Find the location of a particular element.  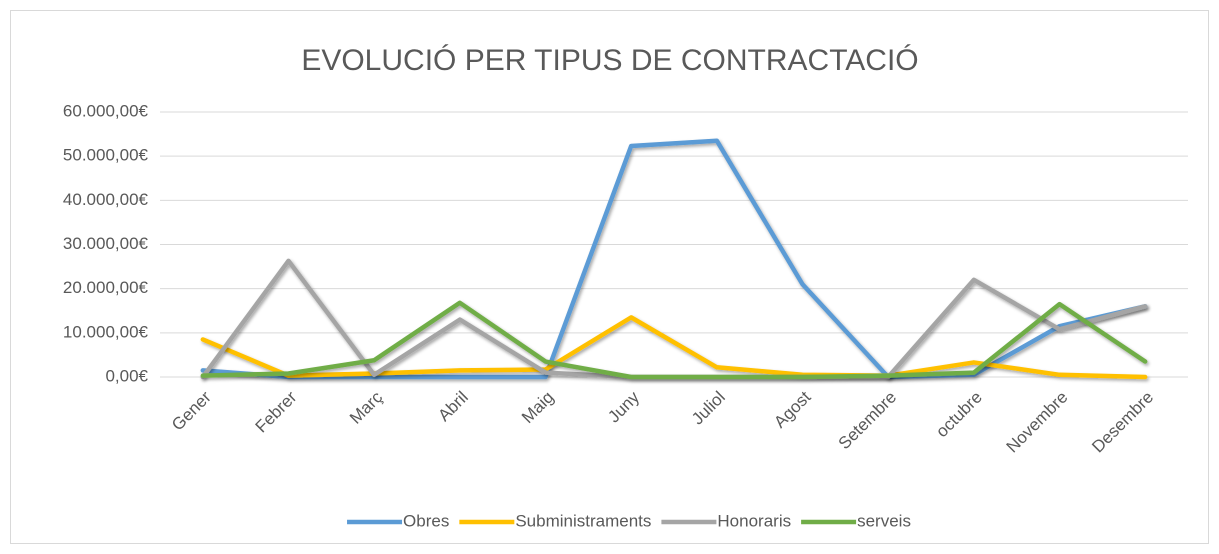

y-tick-label: 30.000,00€ is located at coordinates (106, 243).